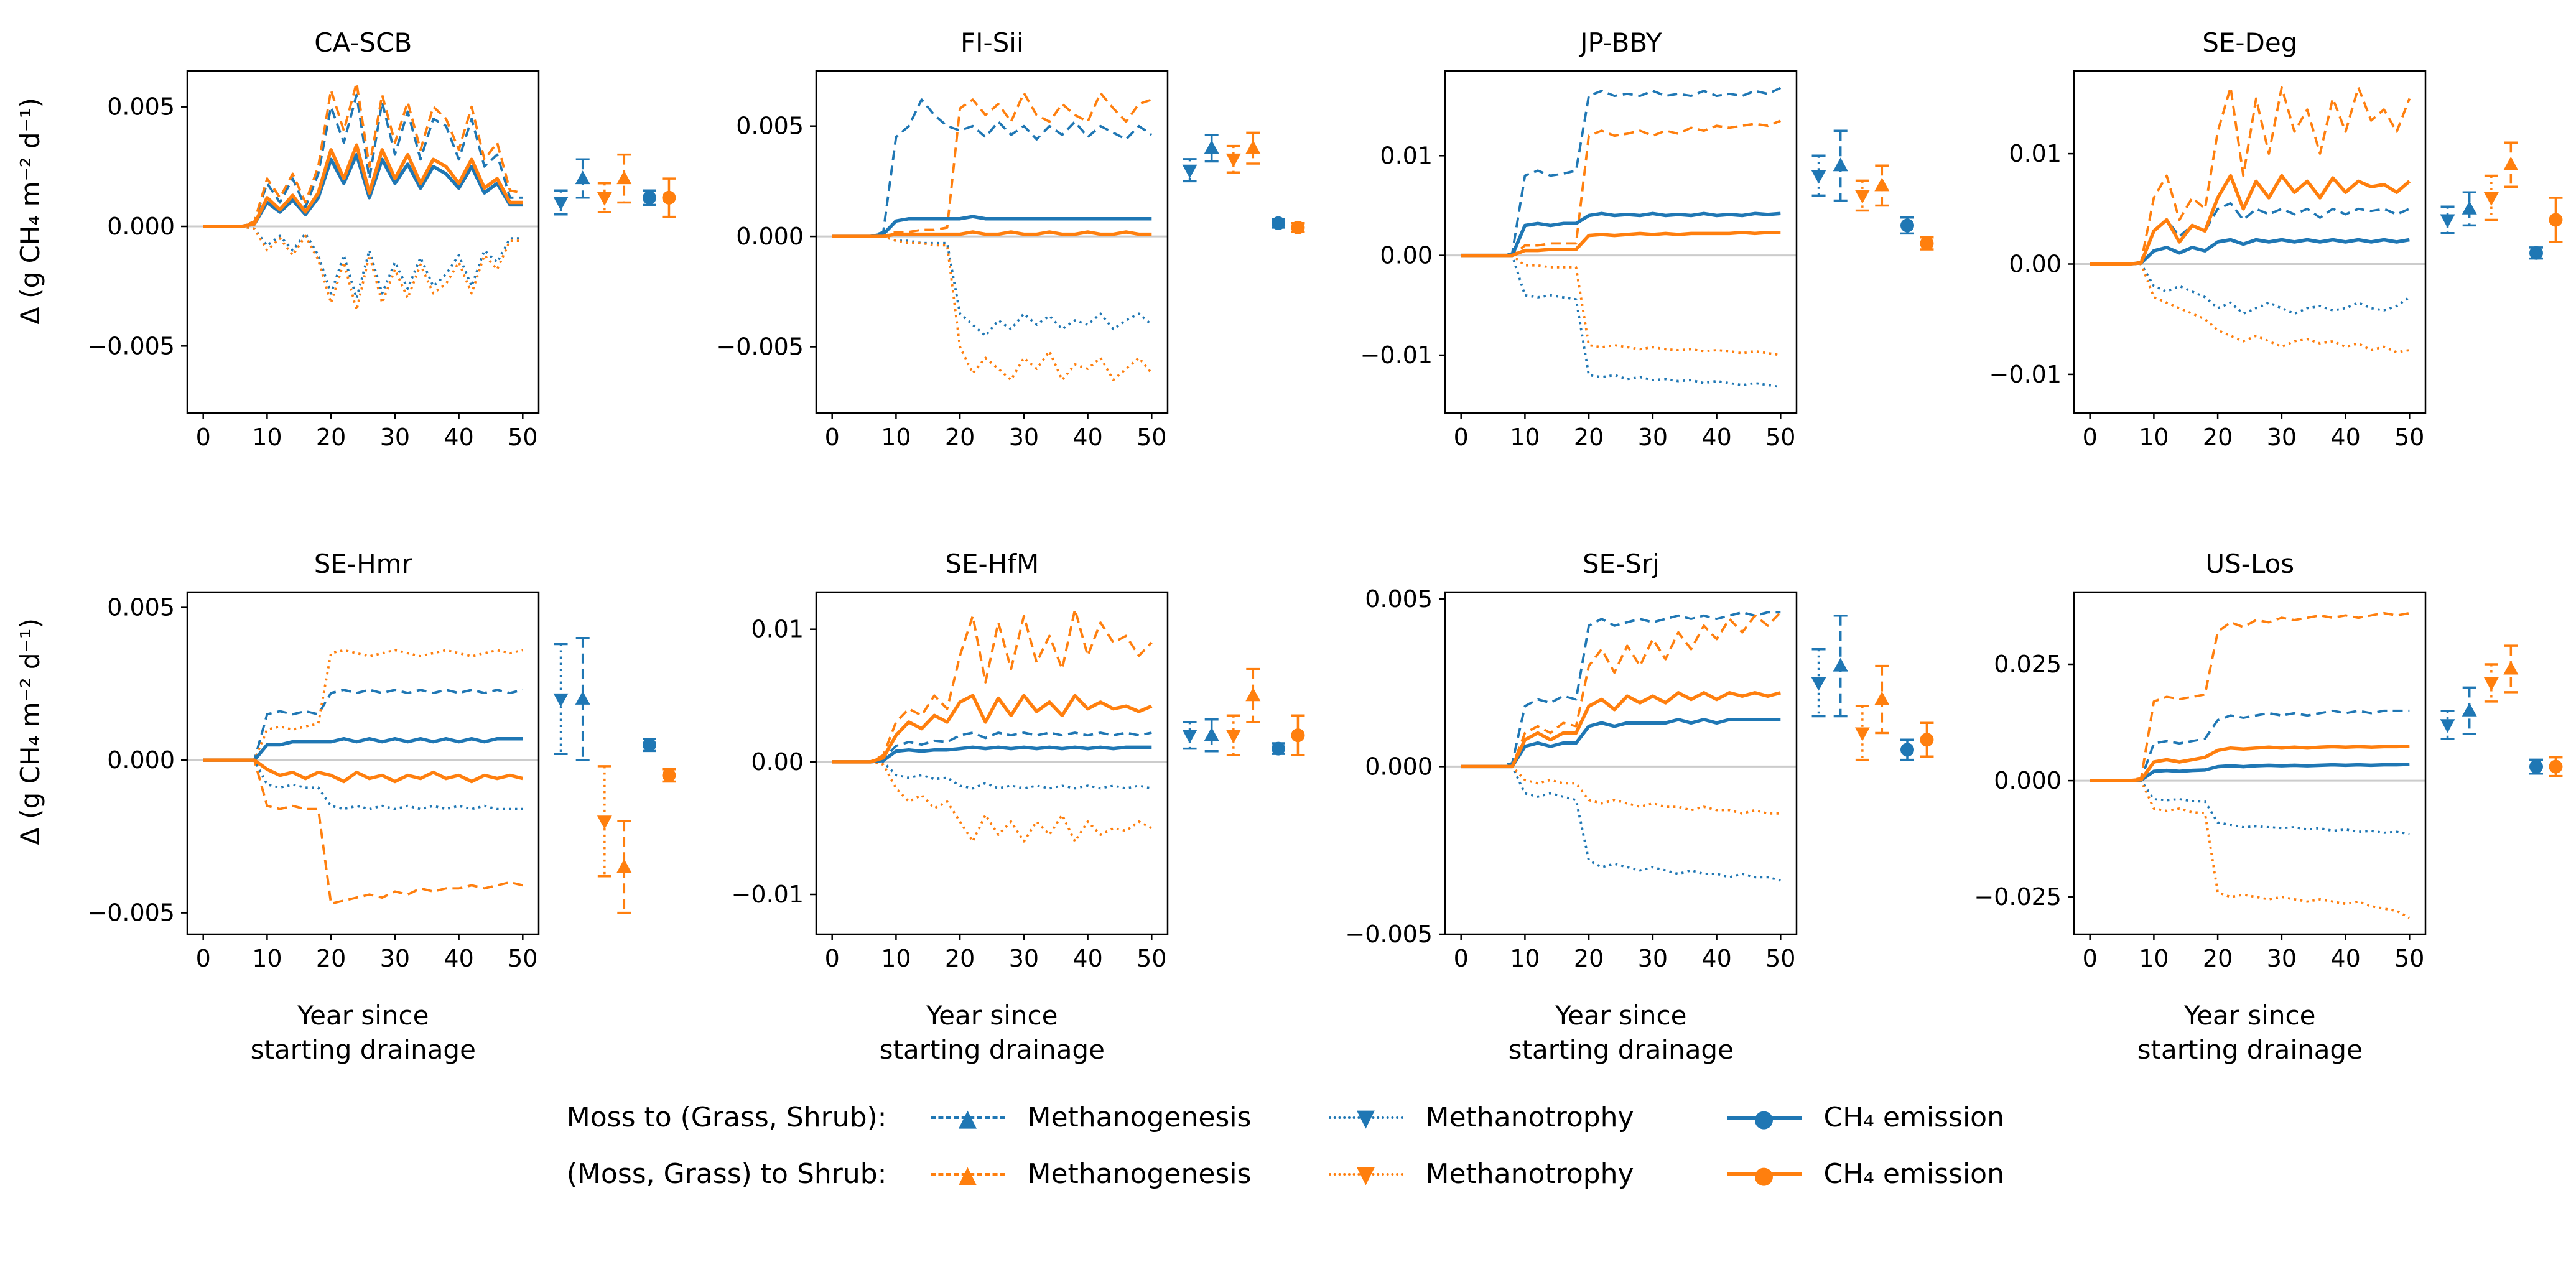 The image size is (2576, 1262). What do you see at coordinates (2028, 664) in the screenshot?
I see `svg-text: 0.025` at bounding box center [2028, 664].